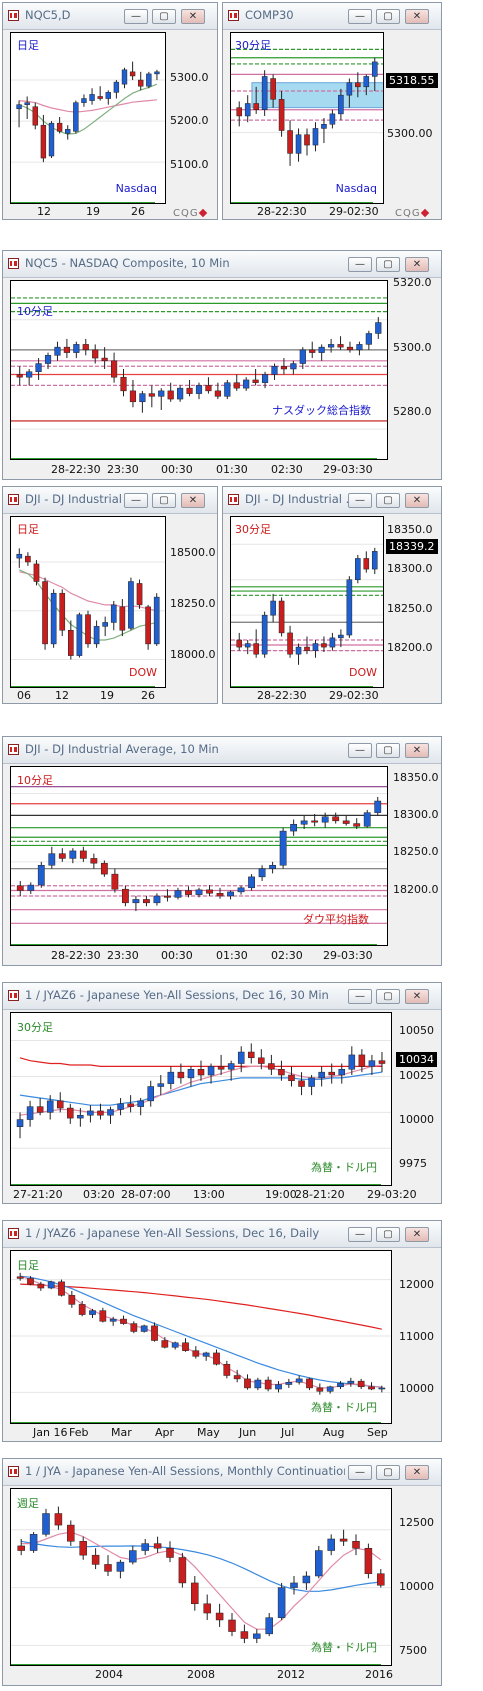 This screenshot has height=1691, width=483. What do you see at coordinates (332, 16) in the screenshot?
I see `window-titlebar: COMP30 — ▢ ✕` at bounding box center [332, 16].